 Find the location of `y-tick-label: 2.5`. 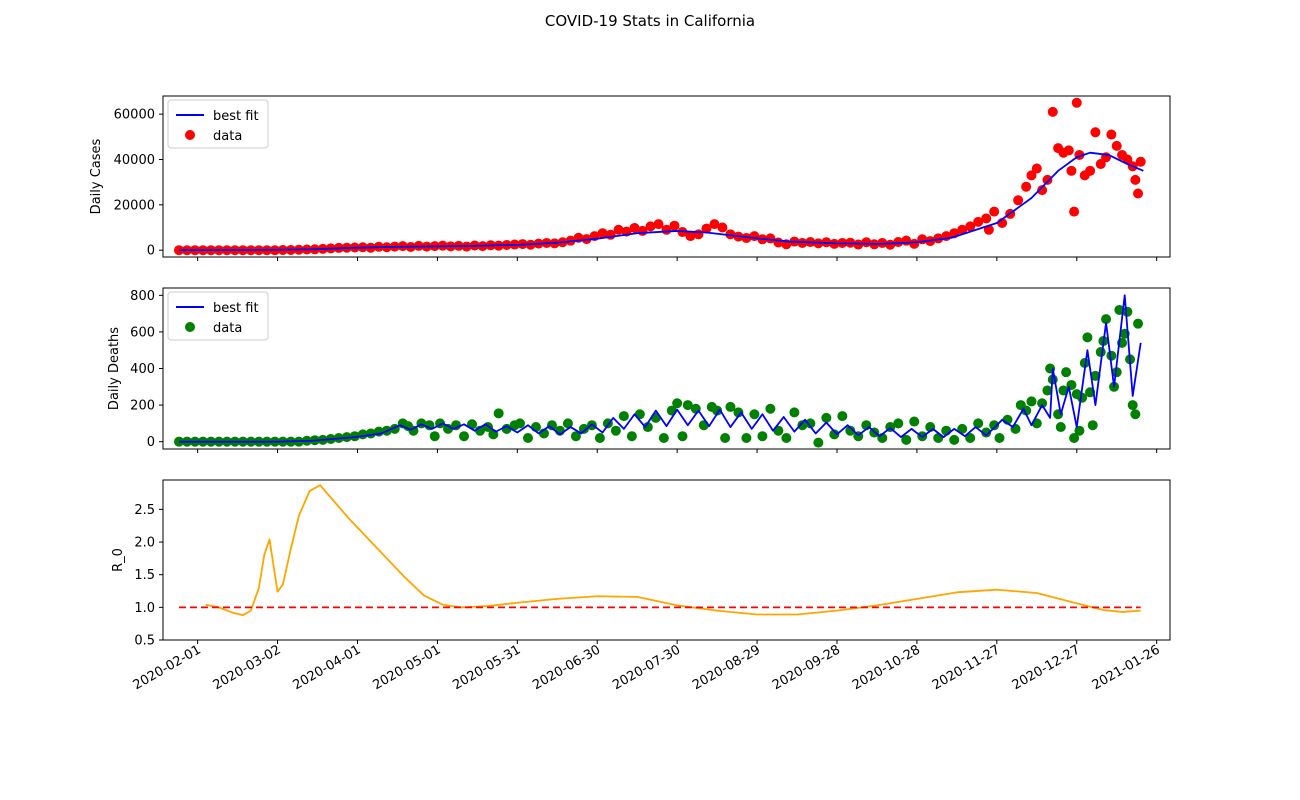

y-tick-label: 2.5 is located at coordinates (144, 510).